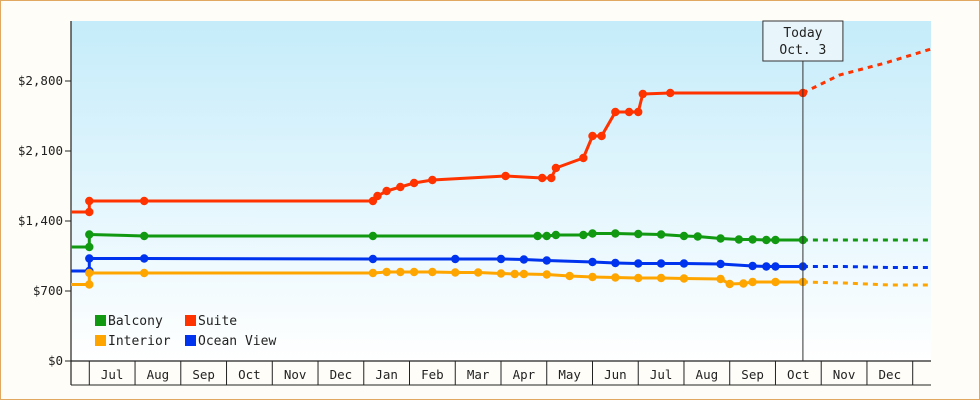 This screenshot has height=403, width=980. What do you see at coordinates (129, 321) in the screenshot?
I see `legend-entry-balcony: Balcony` at bounding box center [129, 321].